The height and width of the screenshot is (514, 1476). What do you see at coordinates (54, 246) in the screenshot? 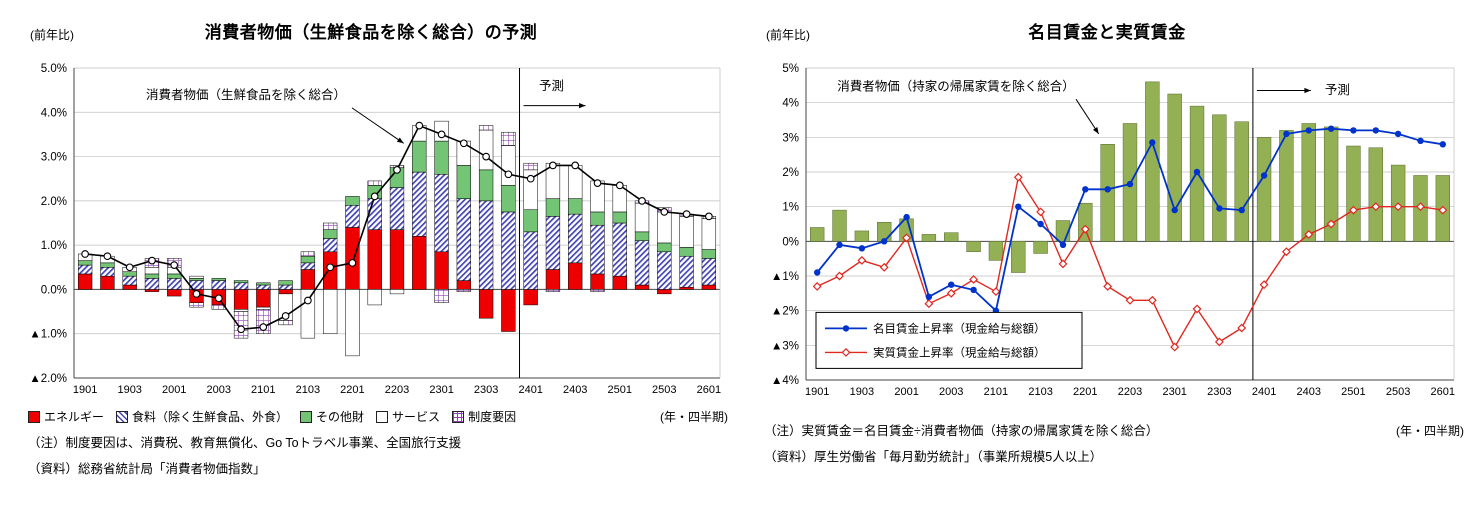
I see `svg-text: 1.0%` at bounding box center [54, 246].